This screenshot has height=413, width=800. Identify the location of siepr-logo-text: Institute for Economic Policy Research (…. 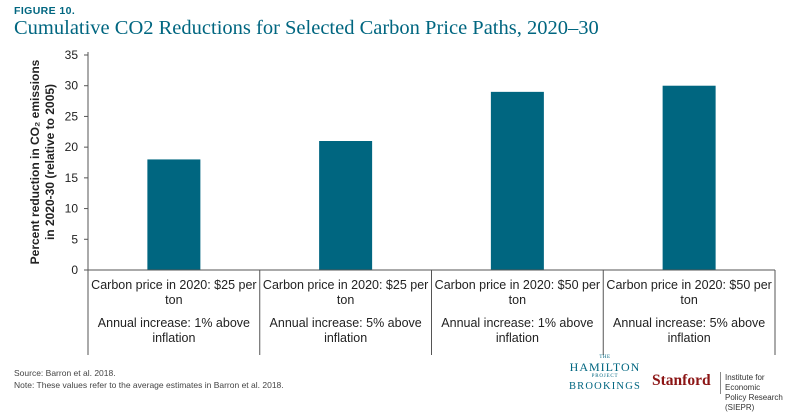
(762, 393).